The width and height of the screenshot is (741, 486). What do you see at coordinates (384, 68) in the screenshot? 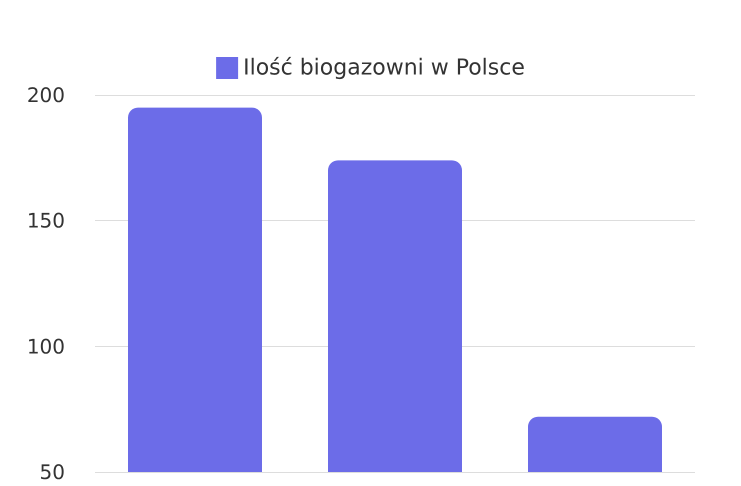
I see `legend-label: Ilość biogazowni w Polsce` at bounding box center [384, 68].